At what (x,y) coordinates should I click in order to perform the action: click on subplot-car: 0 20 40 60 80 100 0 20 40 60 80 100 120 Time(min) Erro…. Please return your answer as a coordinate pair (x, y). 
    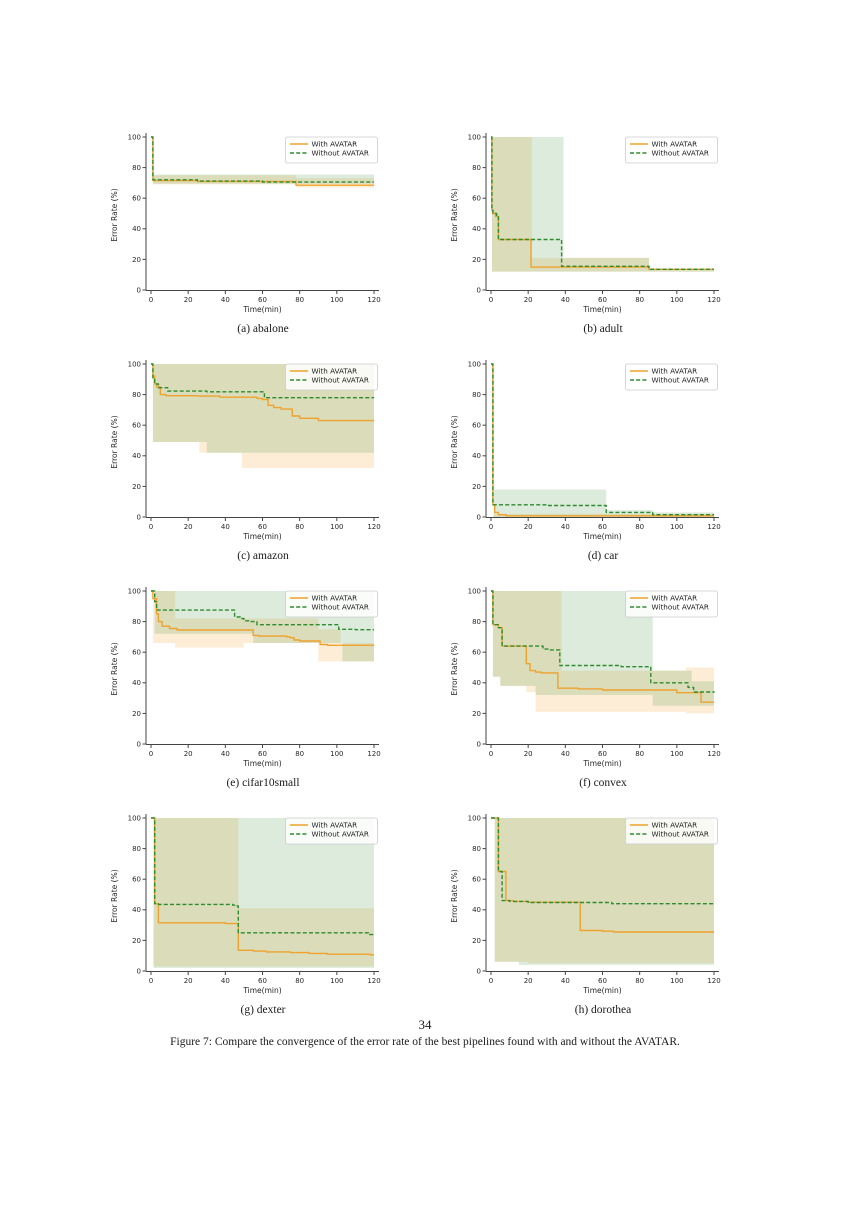
    Looking at the image, I should click on (603, 471).